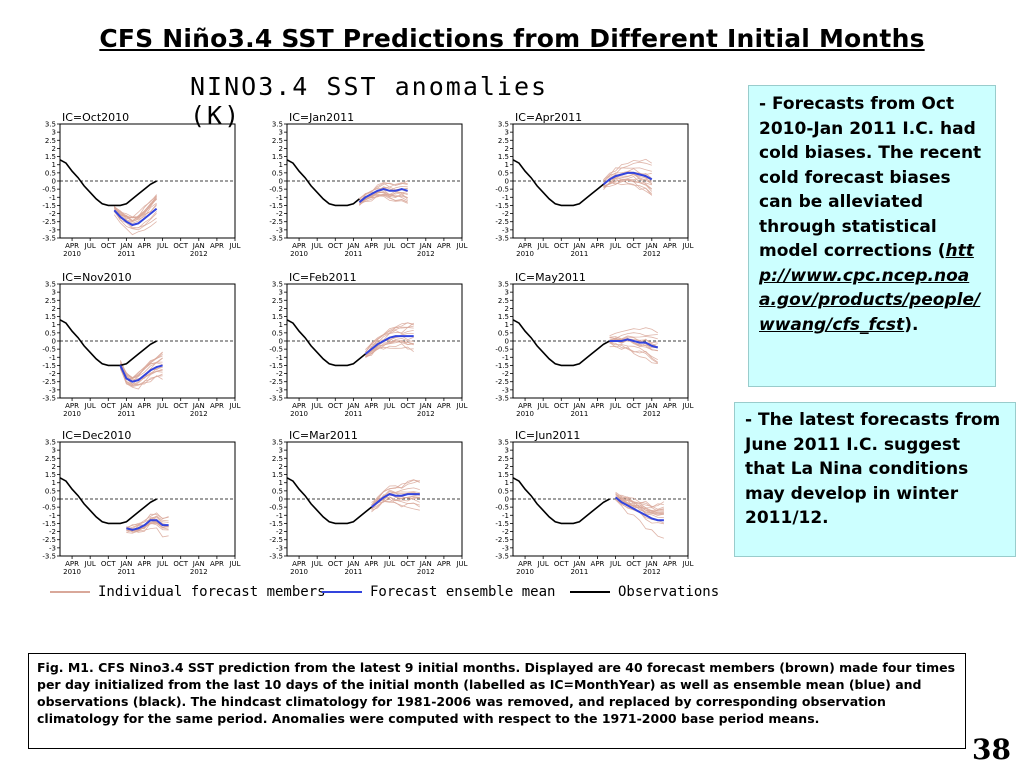 This screenshot has height=768, width=1024. Describe the element at coordinates (323, 435) in the screenshot. I see `panel-ic-label: IC=Mar2011` at that location.